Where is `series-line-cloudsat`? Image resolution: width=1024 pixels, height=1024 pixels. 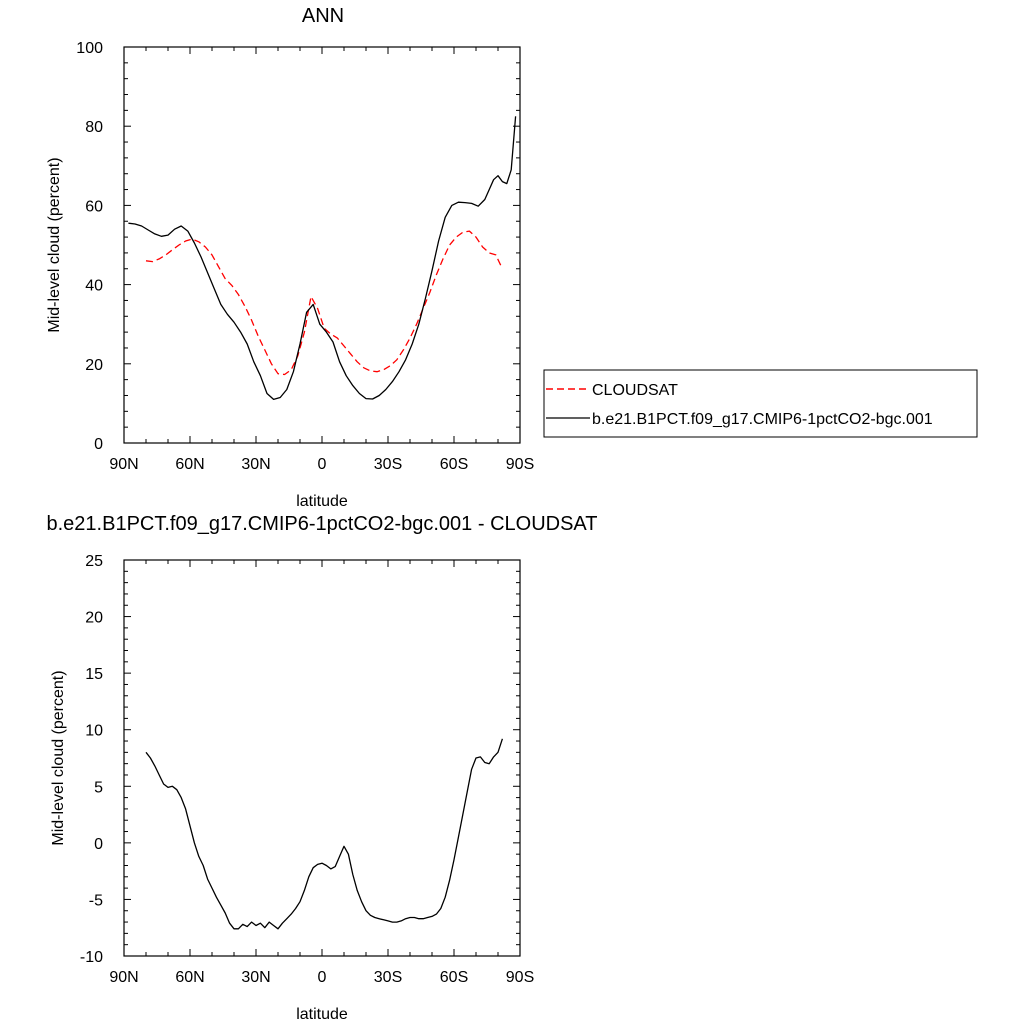 series-line-cloudsat is located at coordinates (324, 303).